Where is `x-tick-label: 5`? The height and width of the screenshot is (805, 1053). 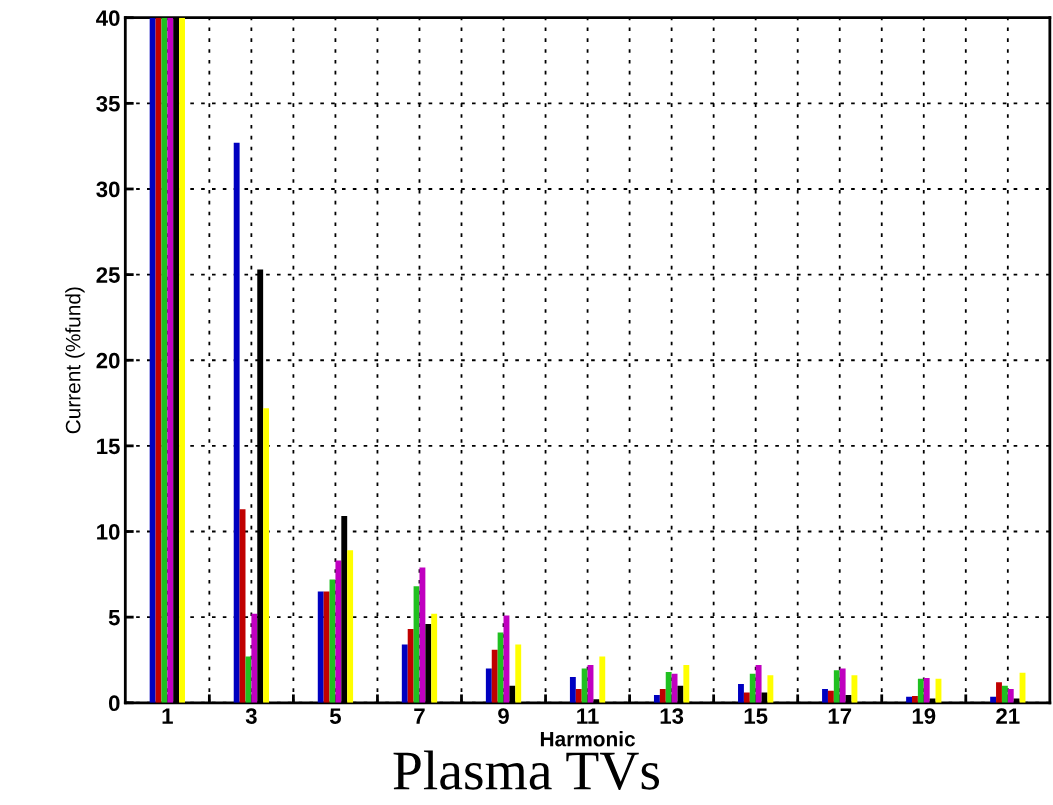 x-tick-label: 5 is located at coordinates (335, 716).